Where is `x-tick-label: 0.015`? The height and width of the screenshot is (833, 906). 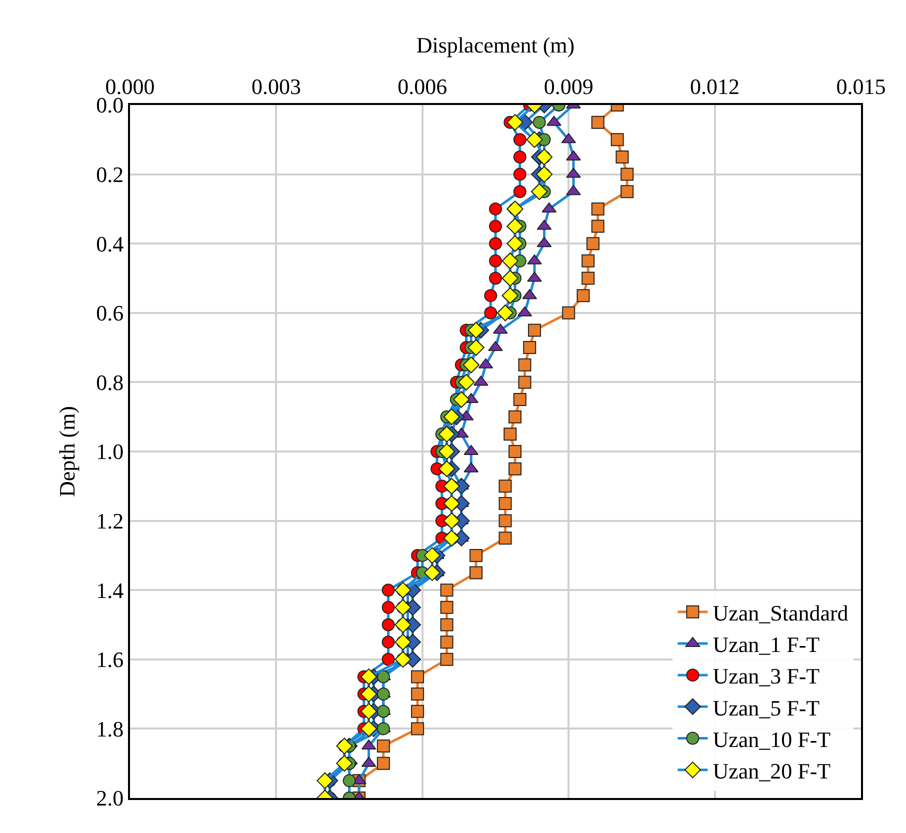
x-tick-label: 0.015 is located at coordinates (861, 87).